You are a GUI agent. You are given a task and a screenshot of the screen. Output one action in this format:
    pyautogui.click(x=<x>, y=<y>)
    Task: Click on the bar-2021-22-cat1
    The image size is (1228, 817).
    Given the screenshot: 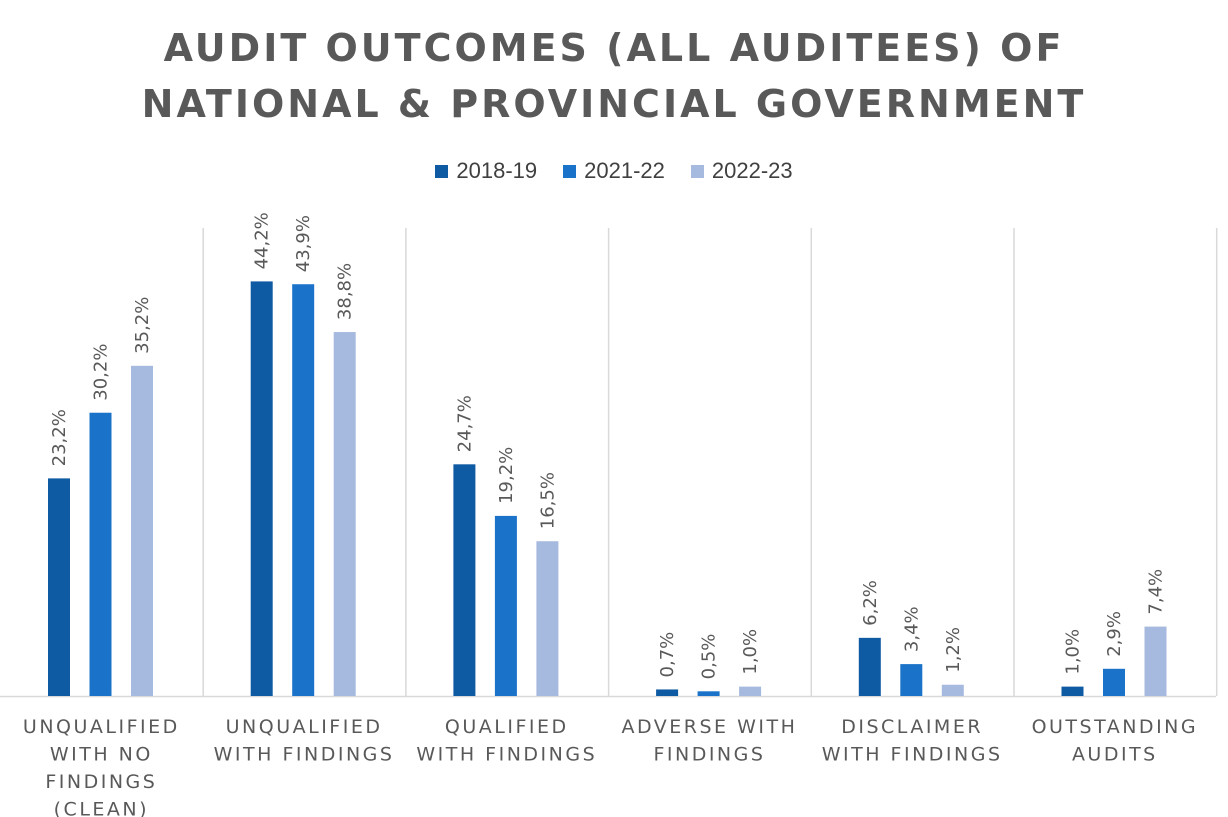 What is the action you would take?
    pyautogui.click(x=100, y=554)
    